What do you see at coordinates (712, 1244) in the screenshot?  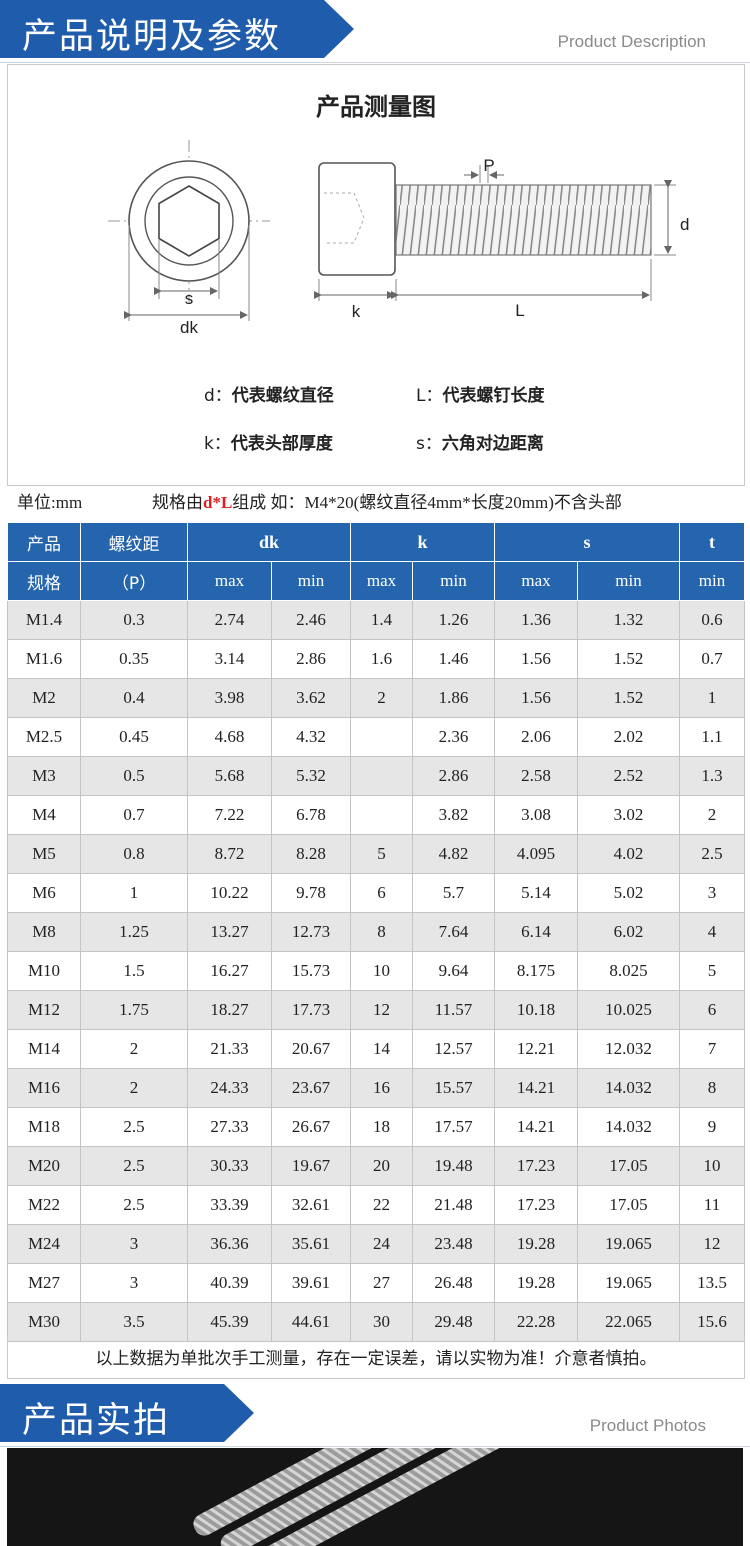 I see `table-cell: 12` at bounding box center [712, 1244].